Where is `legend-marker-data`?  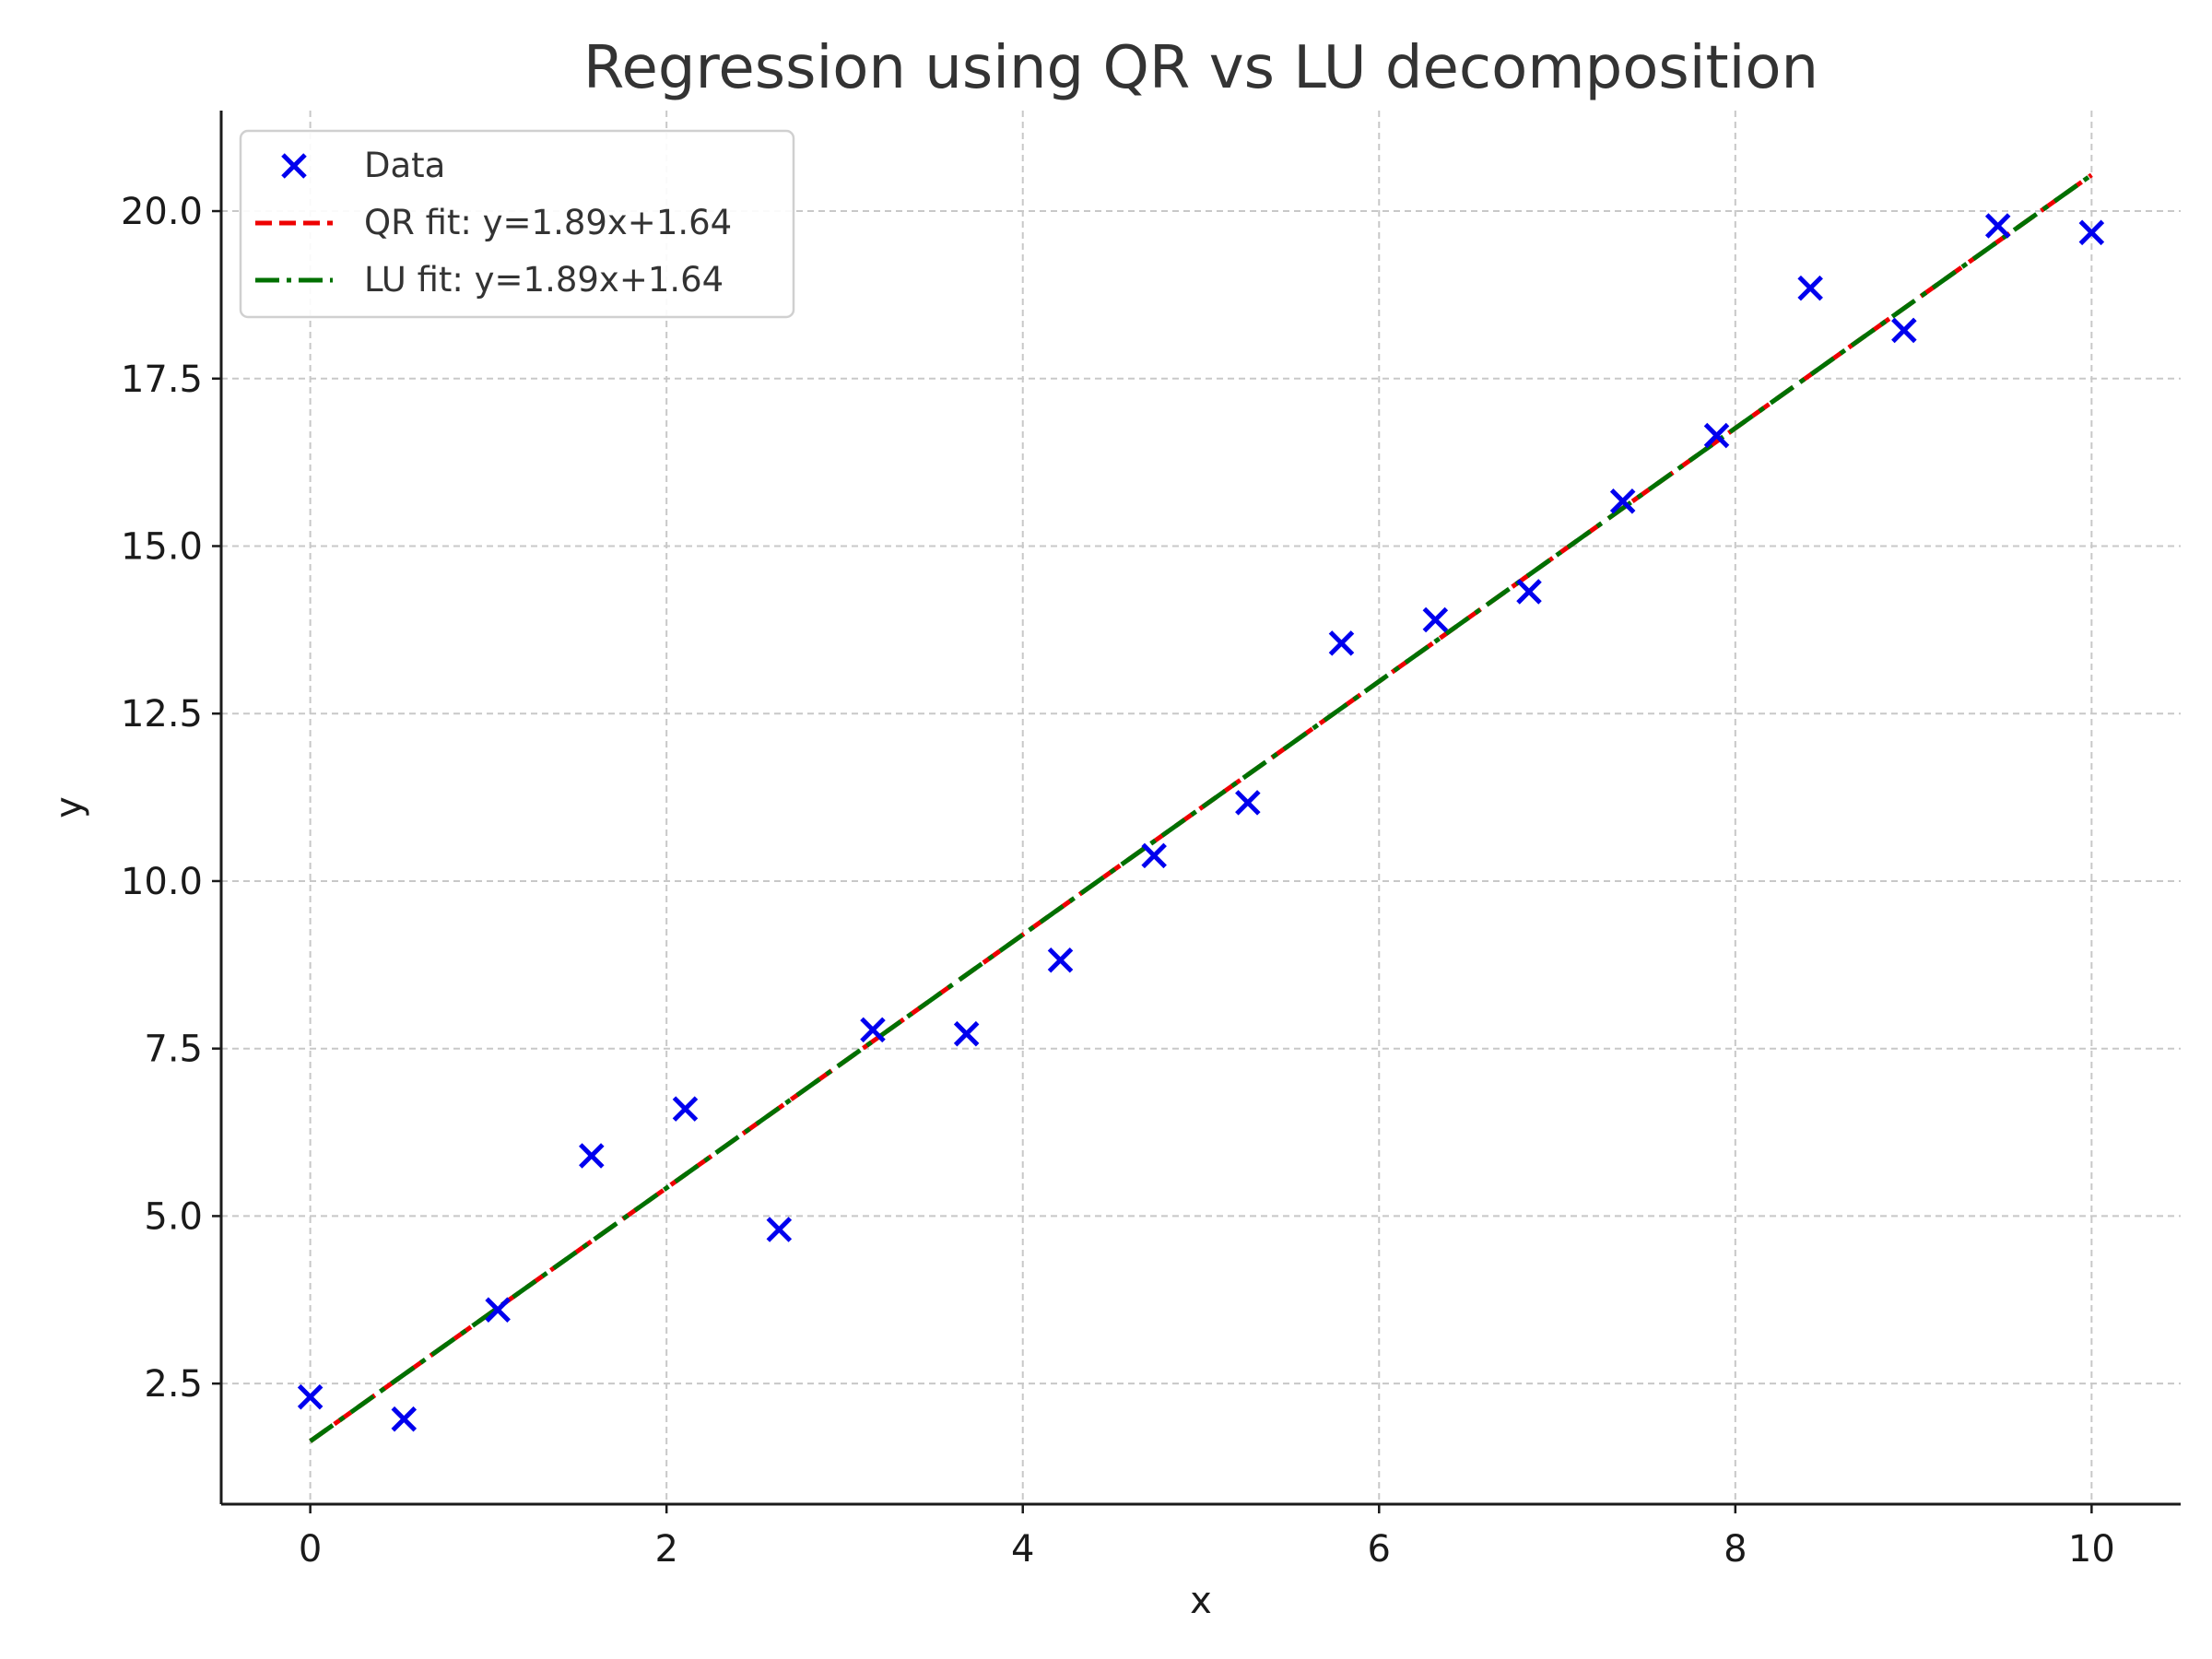 legend-marker-data is located at coordinates (294, 166).